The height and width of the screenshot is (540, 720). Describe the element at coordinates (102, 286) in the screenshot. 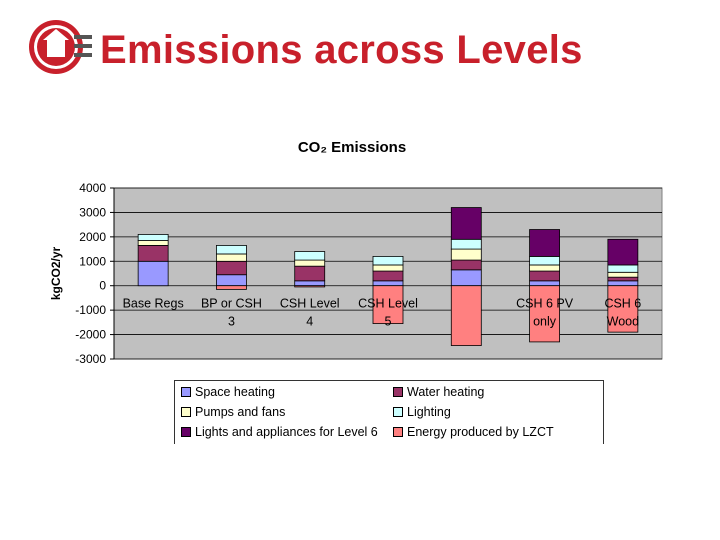

I see `y-tick-label: 0` at that location.